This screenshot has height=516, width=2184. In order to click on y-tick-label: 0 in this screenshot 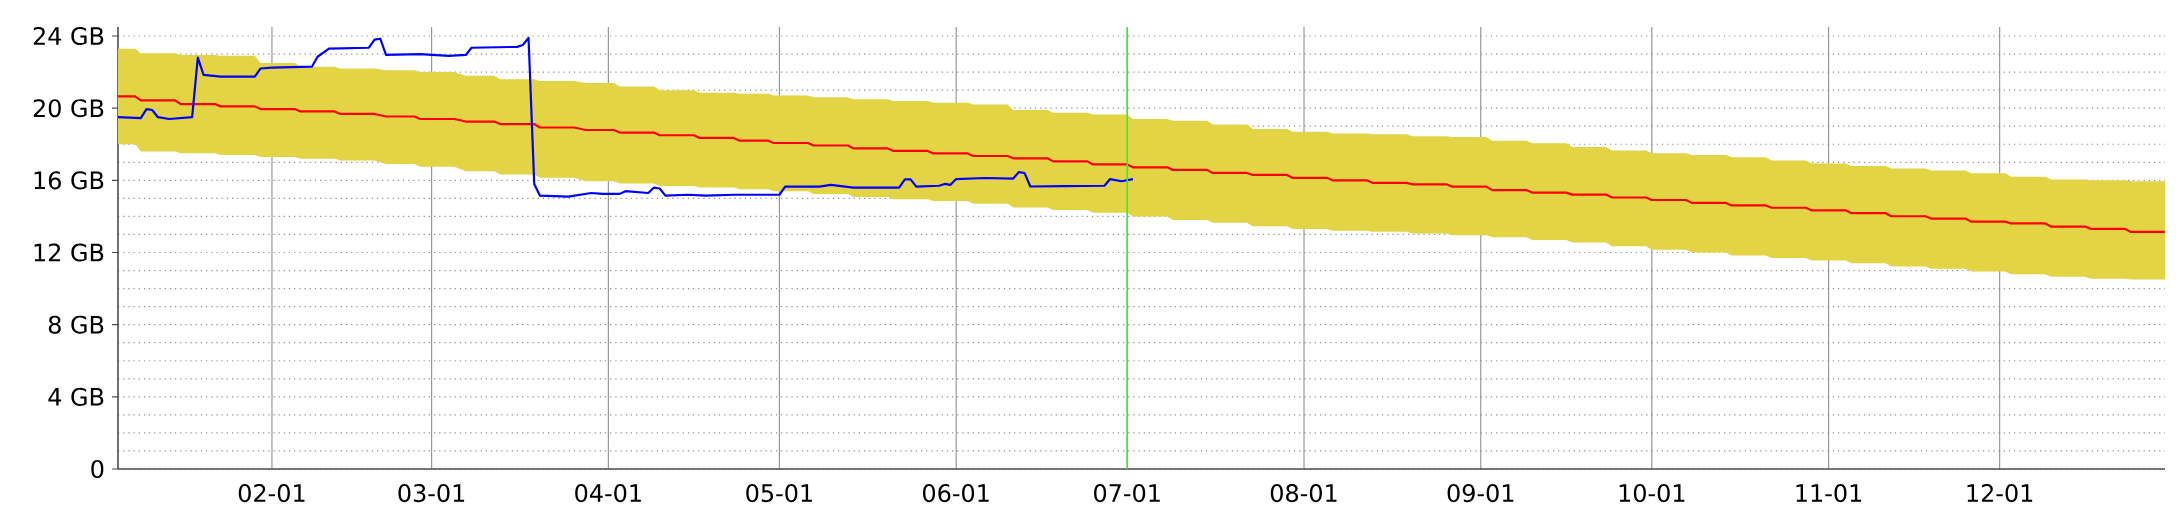, I will do `click(97, 469)`.